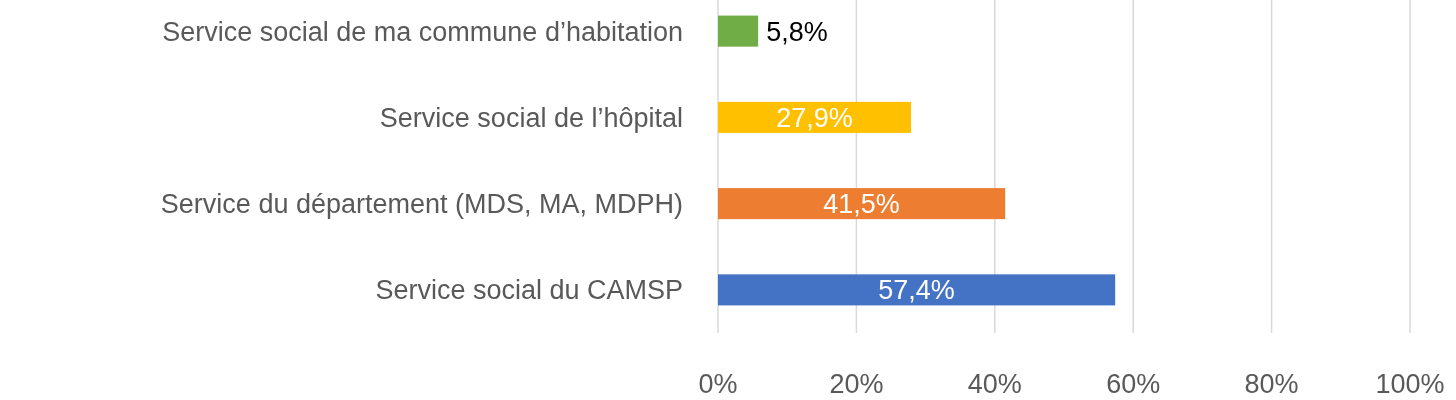 This screenshot has width=1456, height=400. What do you see at coordinates (1133, 384) in the screenshot?
I see `x-tick-label: 60%` at bounding box center [1133, 384].